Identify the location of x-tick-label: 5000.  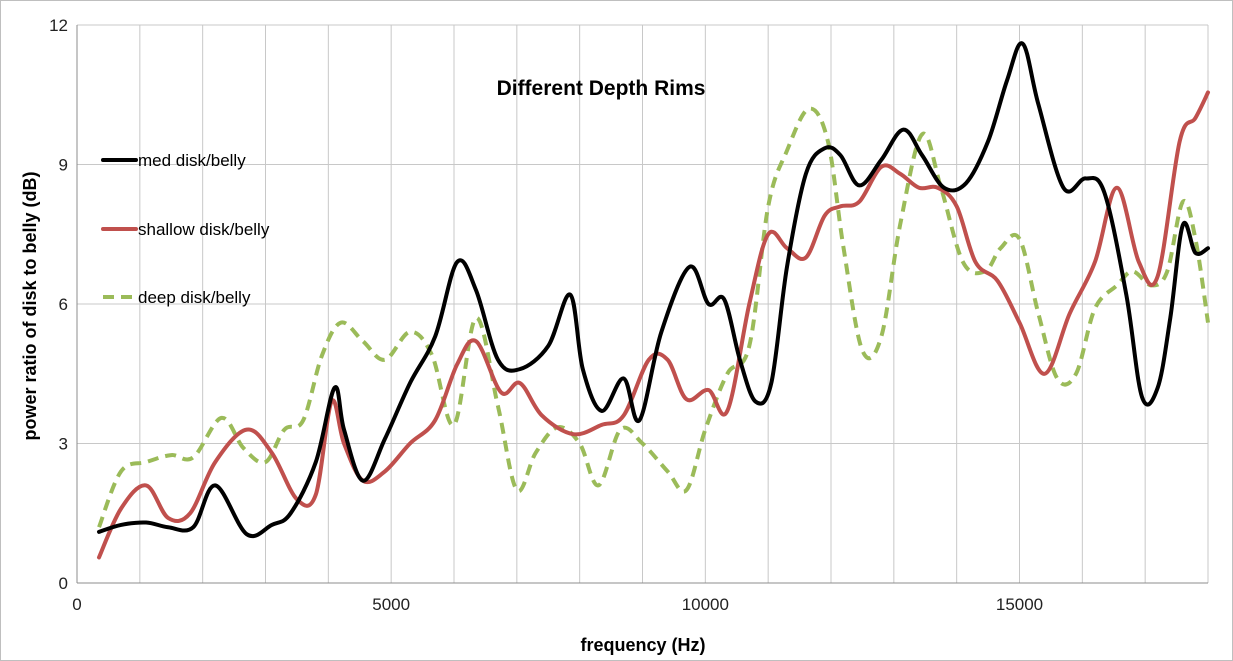
(391, 604).